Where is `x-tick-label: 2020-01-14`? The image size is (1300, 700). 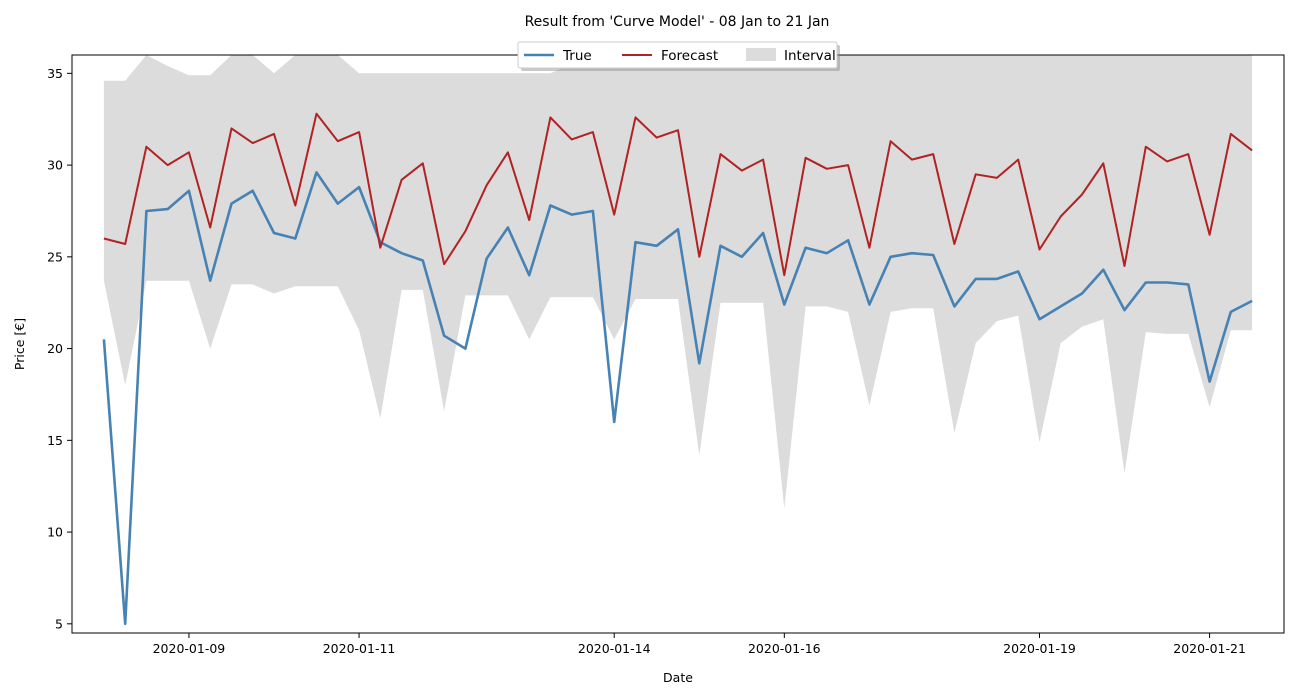
x-tick-label: 2020-01-14 is located at coordinates (614, 648).